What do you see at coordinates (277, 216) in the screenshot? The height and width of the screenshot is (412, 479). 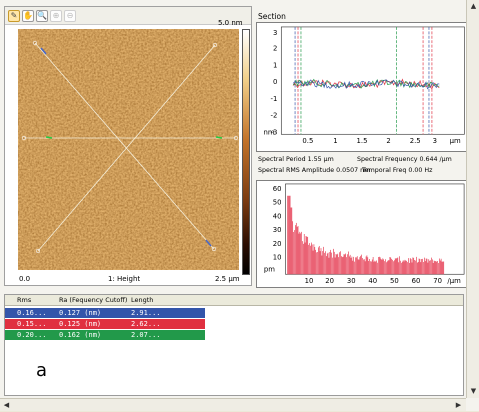 I see `y-tick: 40` at bounding box center [277, 216].